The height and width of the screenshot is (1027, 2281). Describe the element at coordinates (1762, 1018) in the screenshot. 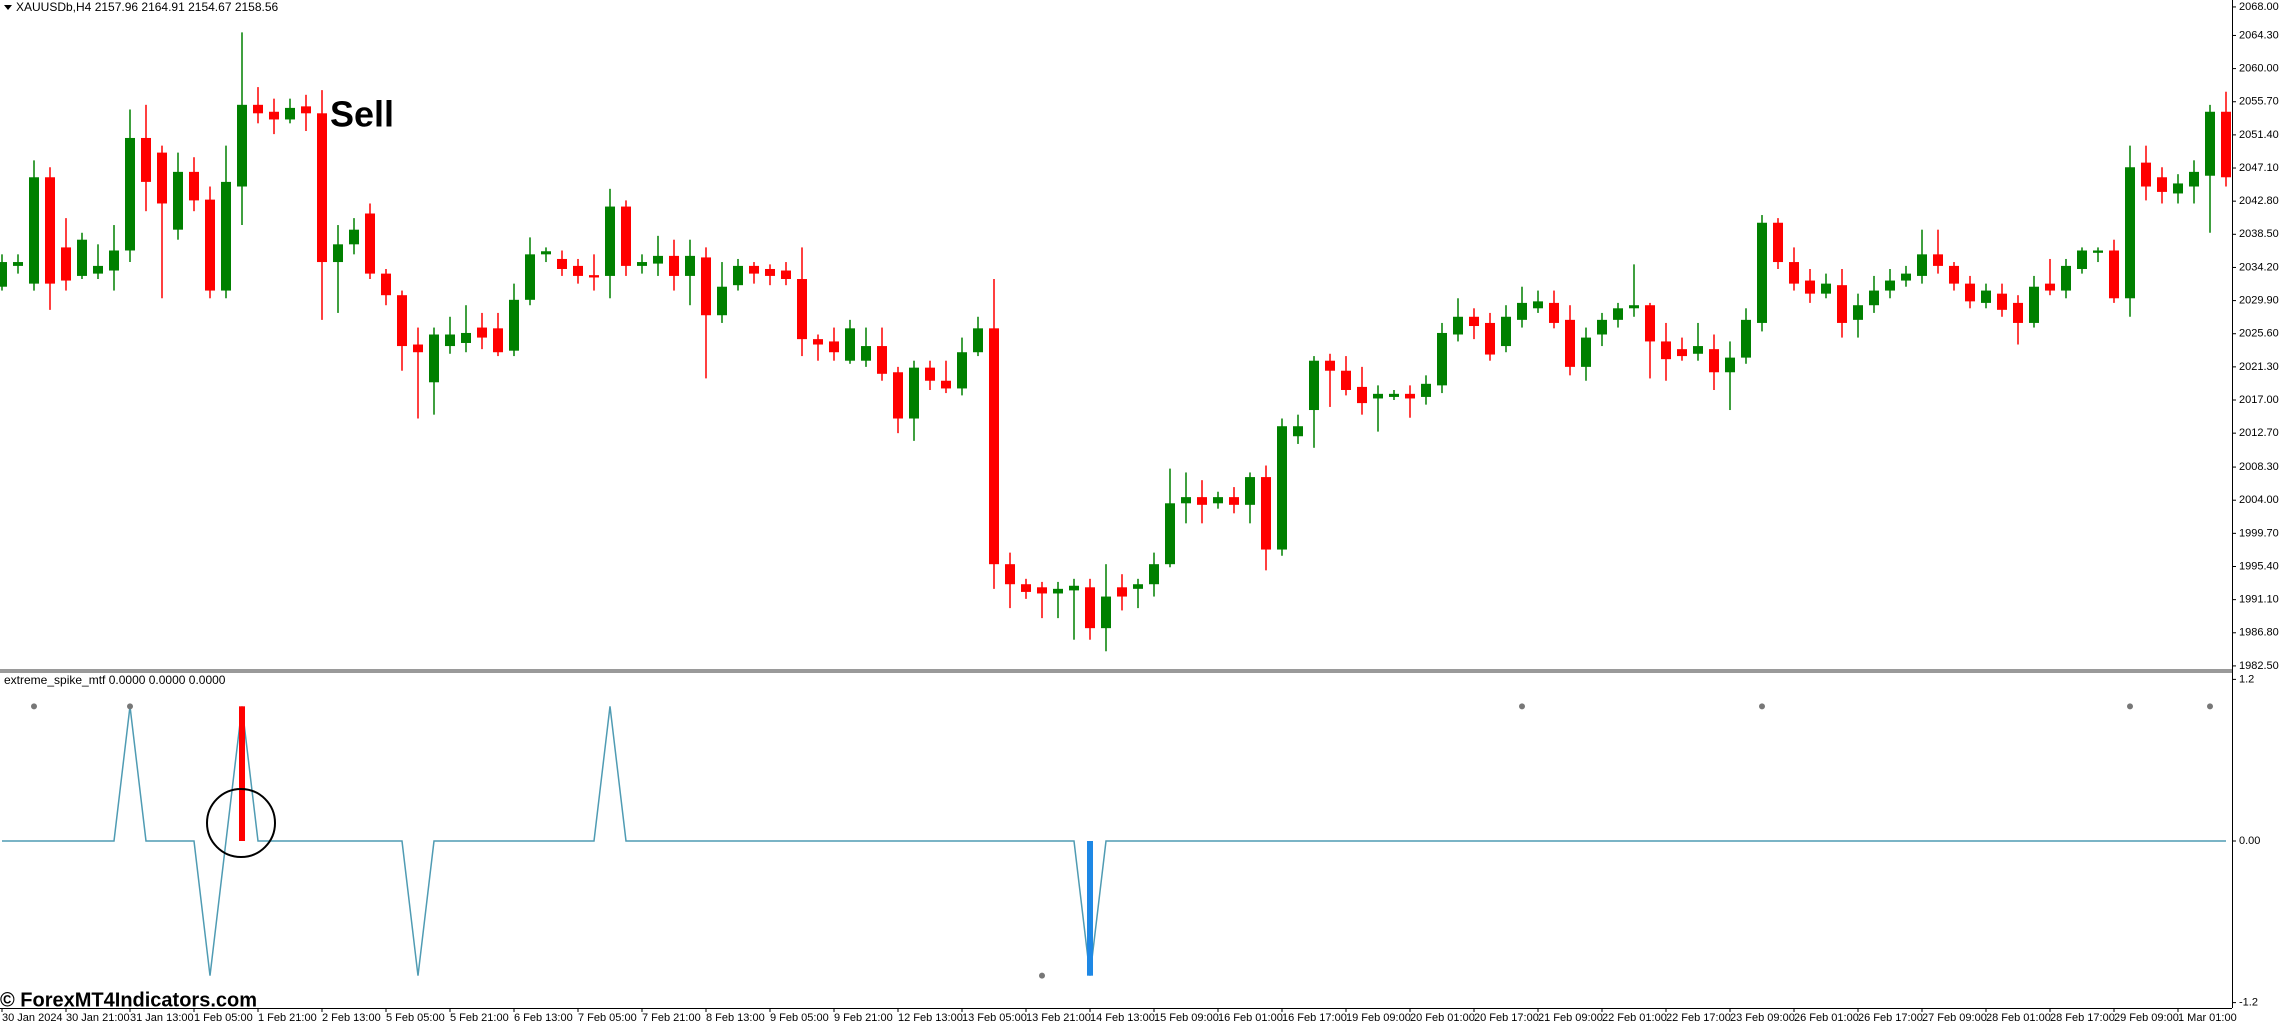

I see `x-tick-label: 23 Feb 09:00` at that location.